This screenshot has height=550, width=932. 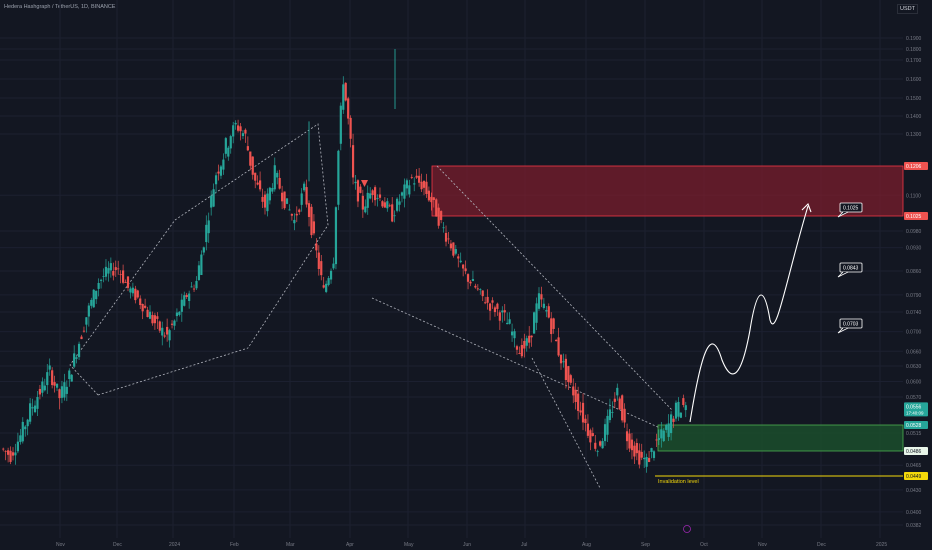 I want to click on projection-curve, so click(x=749, y=314).